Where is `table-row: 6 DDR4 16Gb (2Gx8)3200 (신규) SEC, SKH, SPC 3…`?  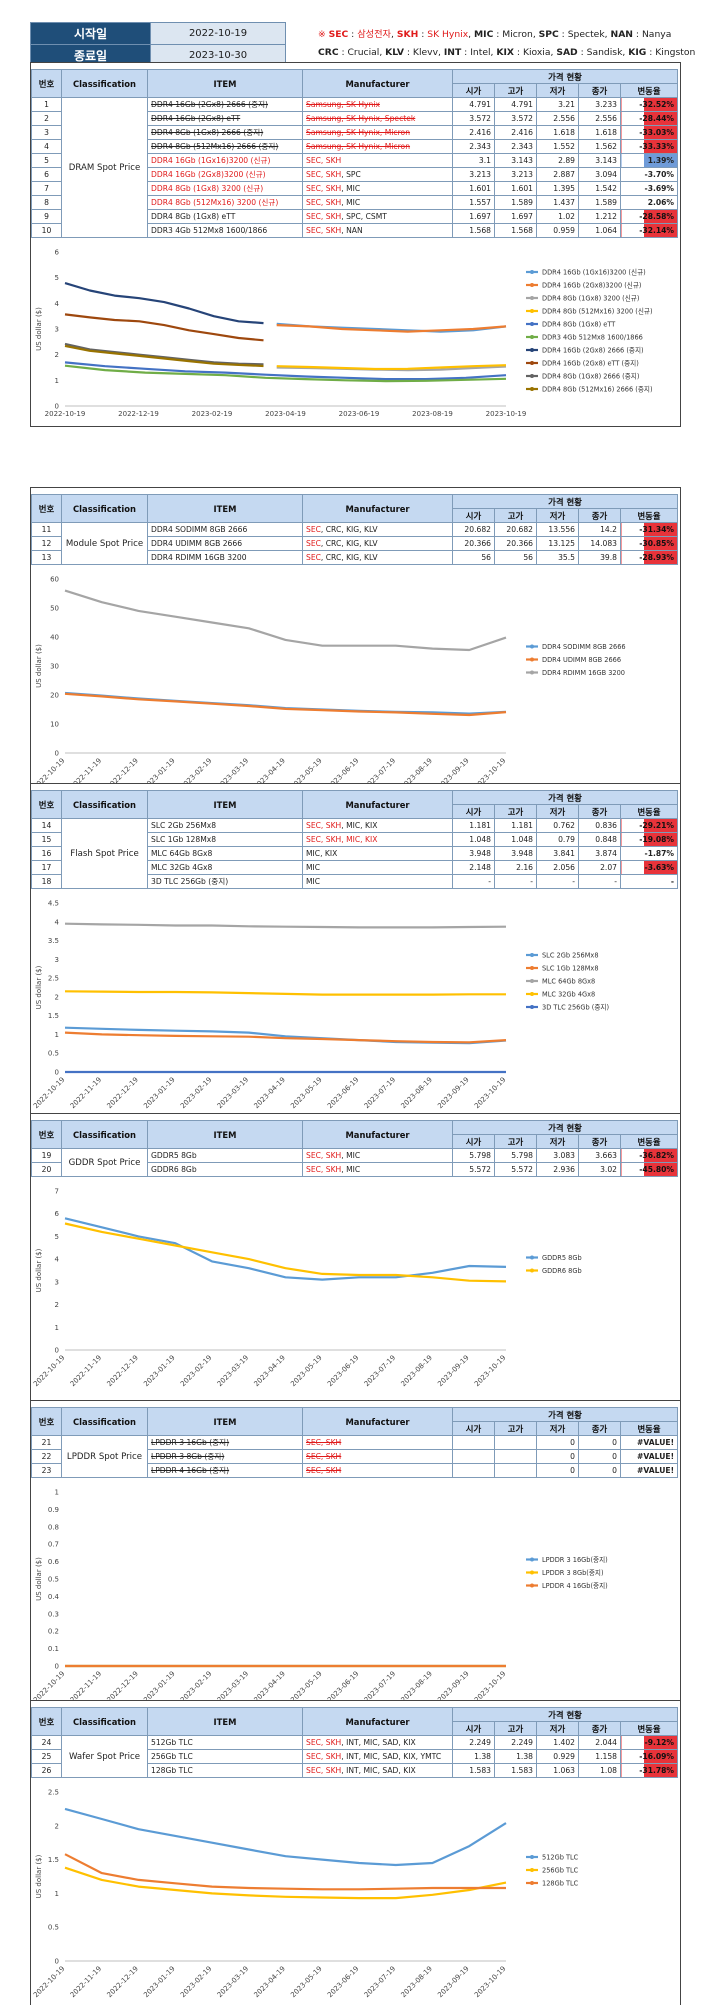
table-row: 6 DDR4 16Gb (2Gx8)3200 (신규) SEC, SKH, SPC 3… is located at coordinates (355, 174).